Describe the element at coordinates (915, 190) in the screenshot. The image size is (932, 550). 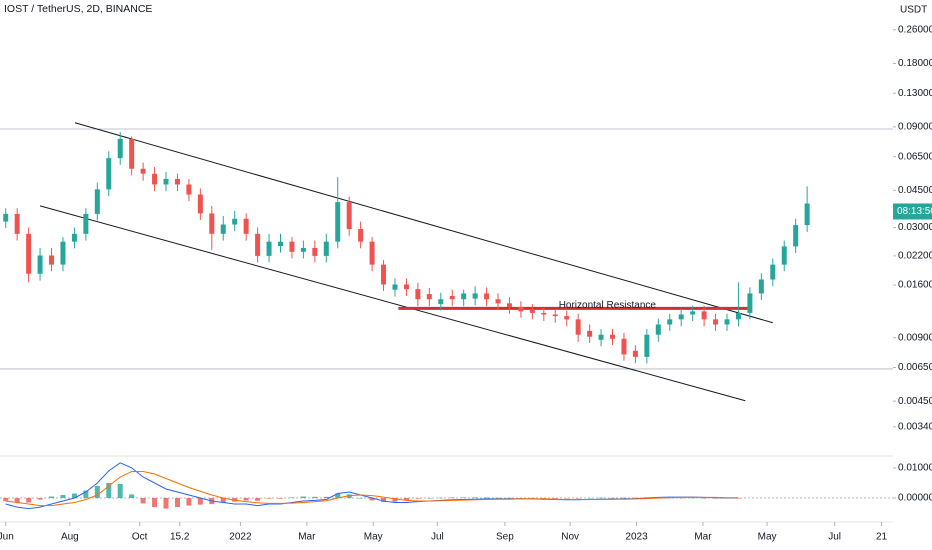
I see `y-tick-label: 0.04500` at that location.